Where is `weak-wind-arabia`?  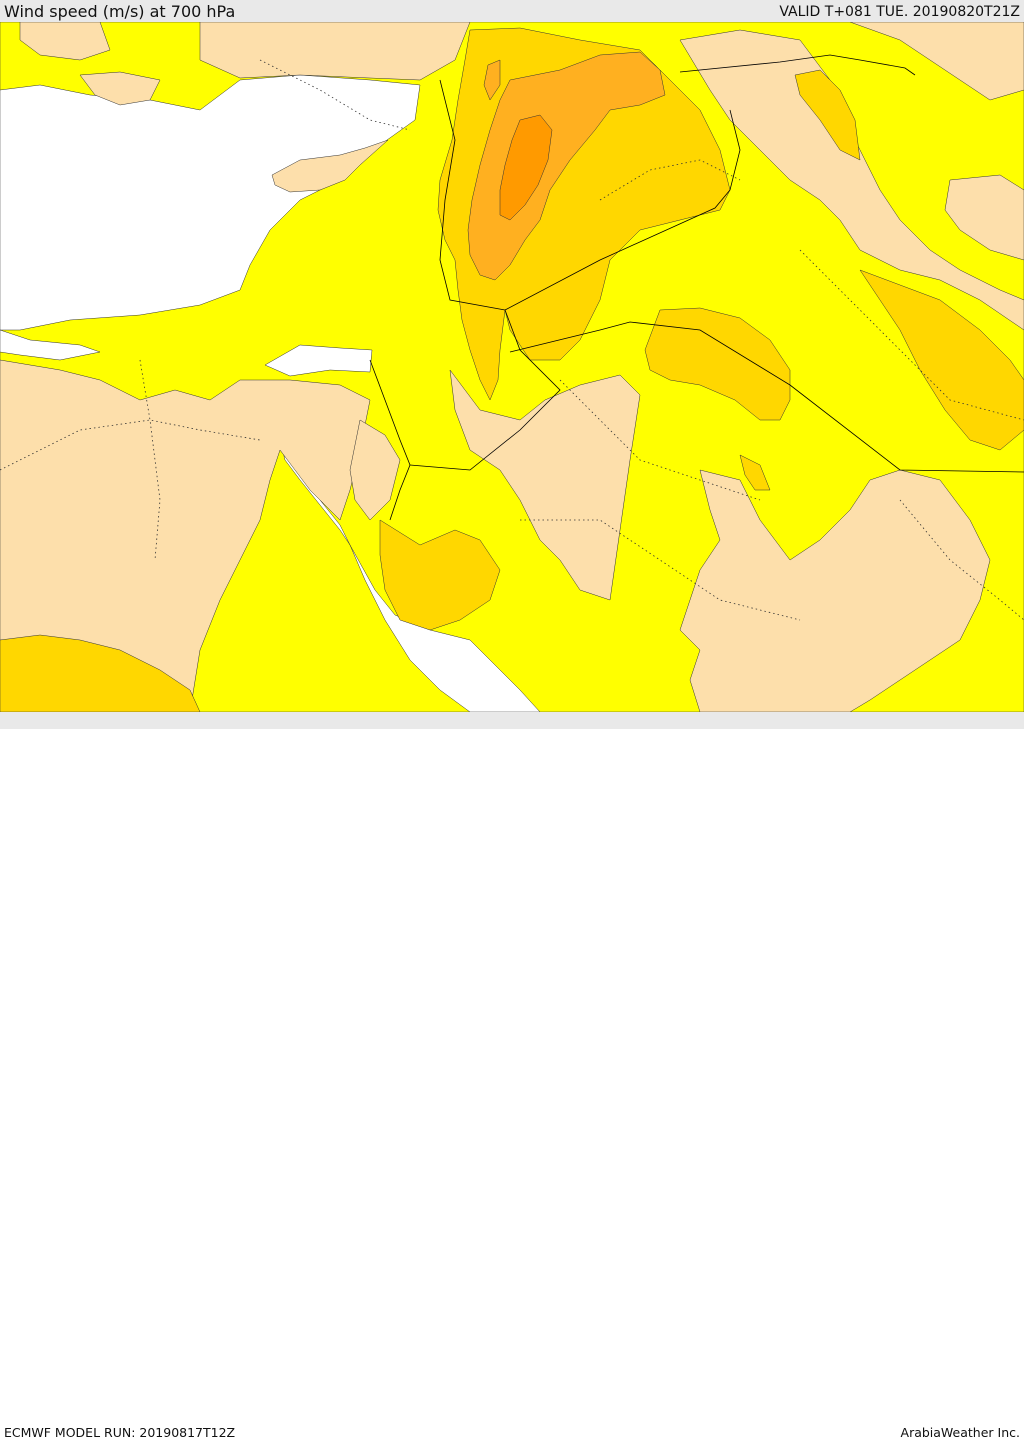 weak-wind-arabia is located at coordinates (545, 485).